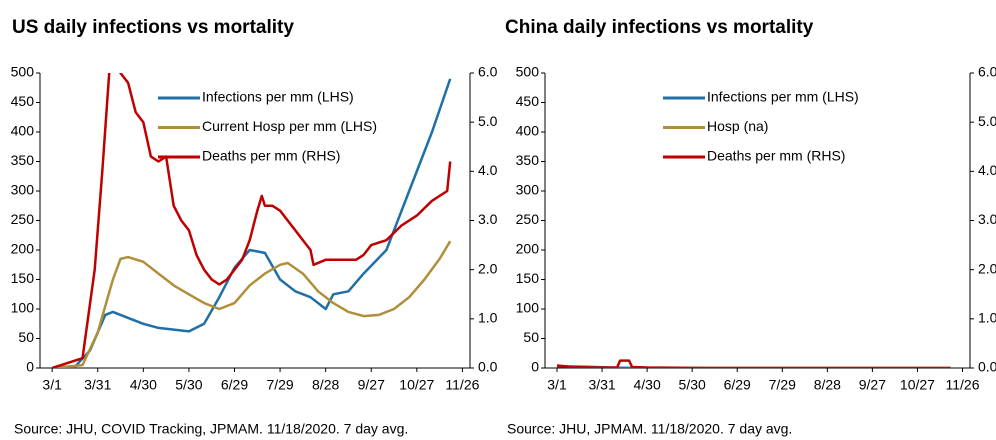  What do you see at coordinates (659, 27) in the screenshot?
I see `chart-title: China daily infections vs mortality` at bounding box center [659, 27].